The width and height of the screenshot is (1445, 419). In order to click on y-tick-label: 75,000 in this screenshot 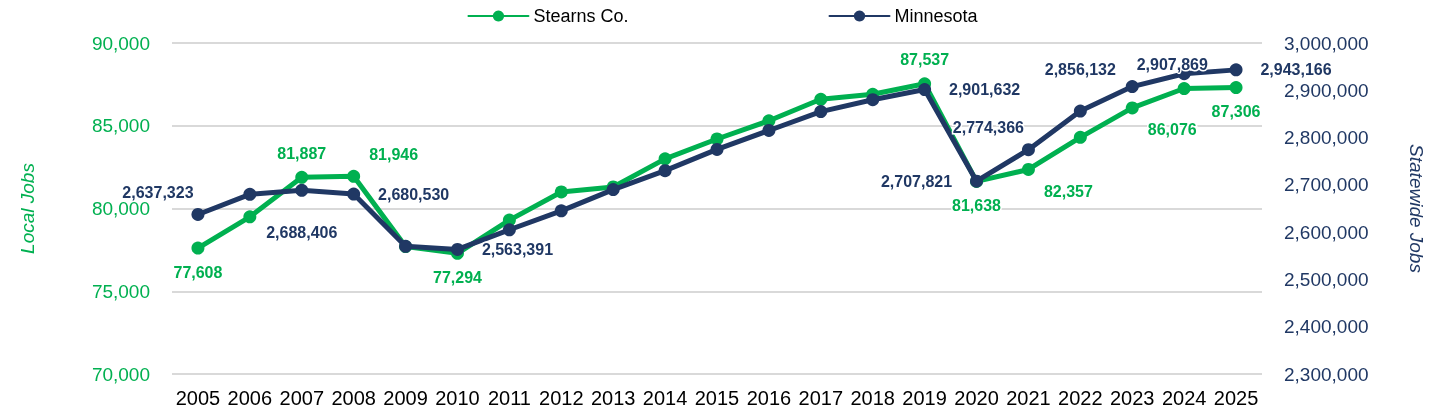, I will do `click(120, 291)`.